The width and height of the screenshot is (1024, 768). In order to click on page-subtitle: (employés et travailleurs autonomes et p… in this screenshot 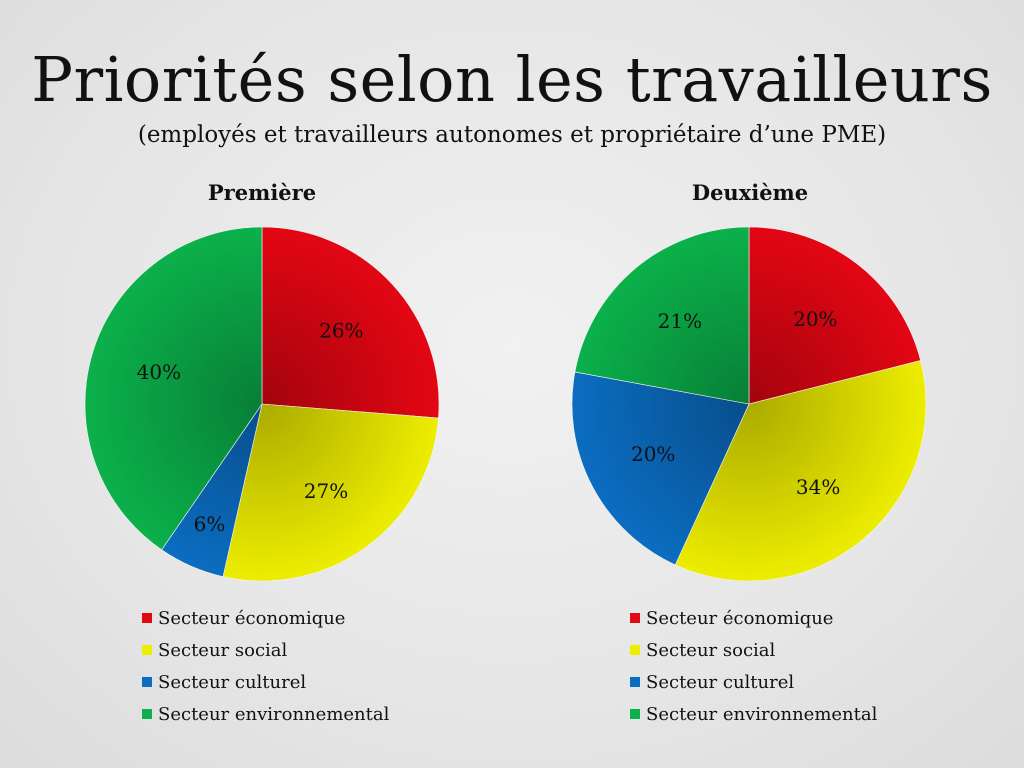, I will do `click(512, 135)`.